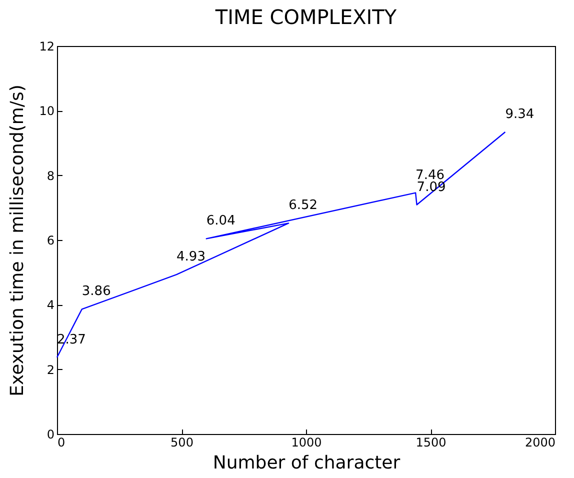 Image resolution: width=574 pixels, height=478 pixels. What do you see at coordinates (182, 443) in the screenshot?
I see `x-tick-label: 500` at bounding box center [182, 443].